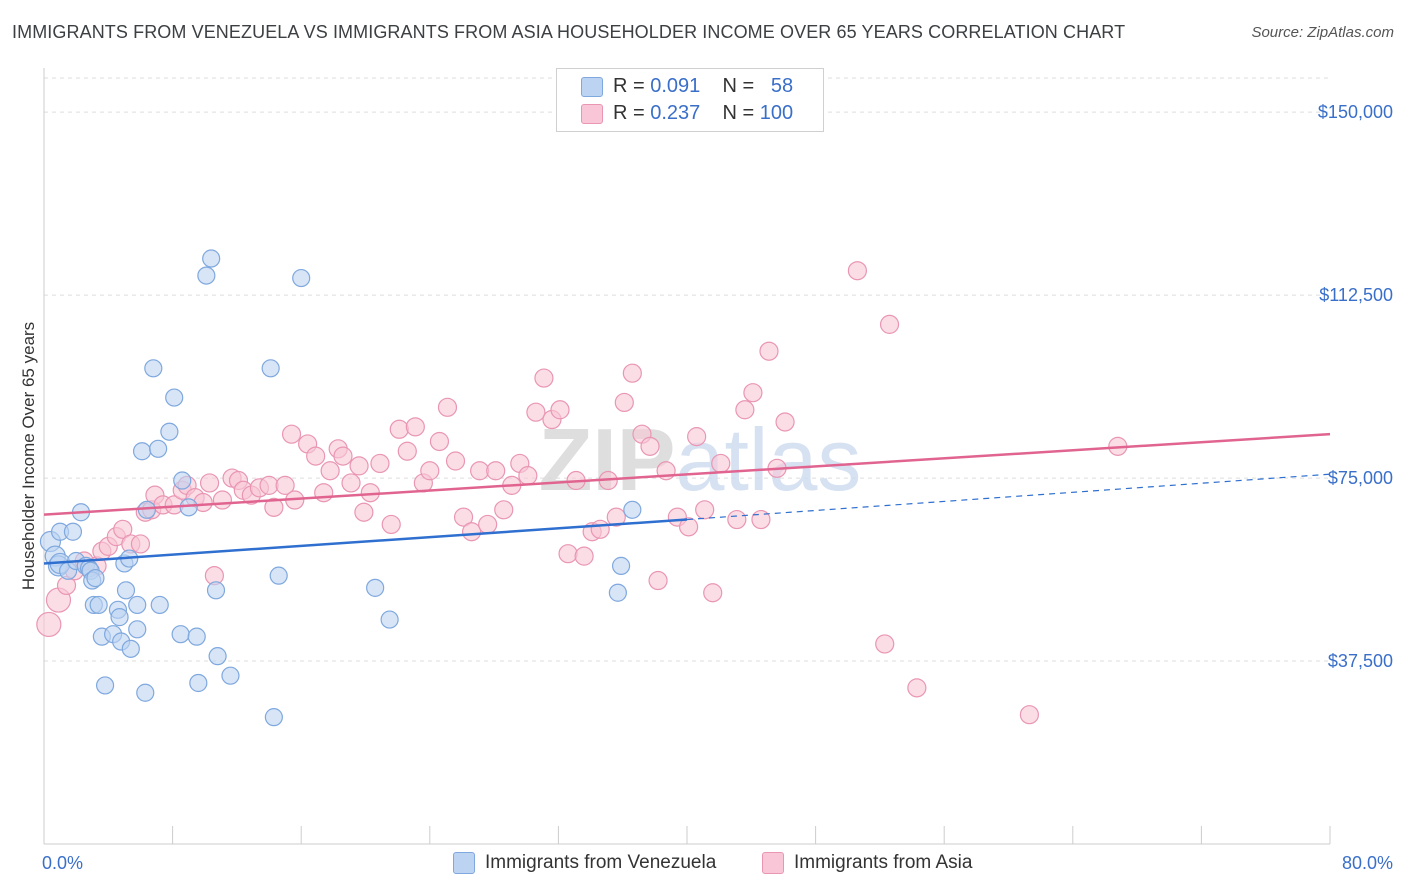 The height and width of the screenshot is (892, 1406). What do you see at coordinates (28, 456) in the screenshot?
I see `y-axis-label: Householder Income Over 65 years` at bounding box center [28, 456].